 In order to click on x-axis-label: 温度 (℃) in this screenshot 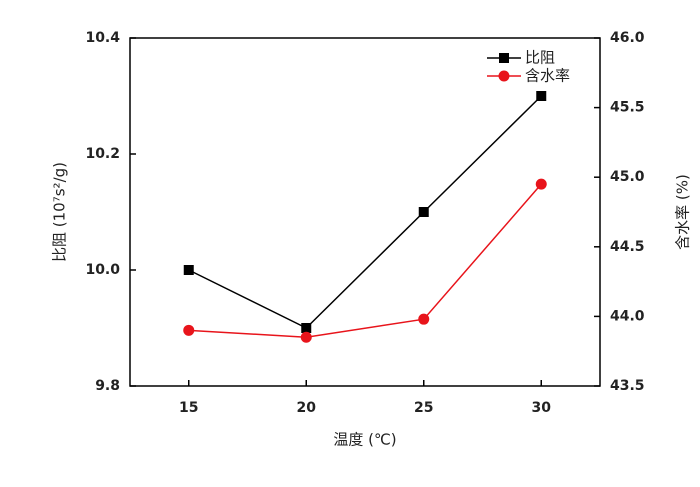, I will do `click(364, 440)`.